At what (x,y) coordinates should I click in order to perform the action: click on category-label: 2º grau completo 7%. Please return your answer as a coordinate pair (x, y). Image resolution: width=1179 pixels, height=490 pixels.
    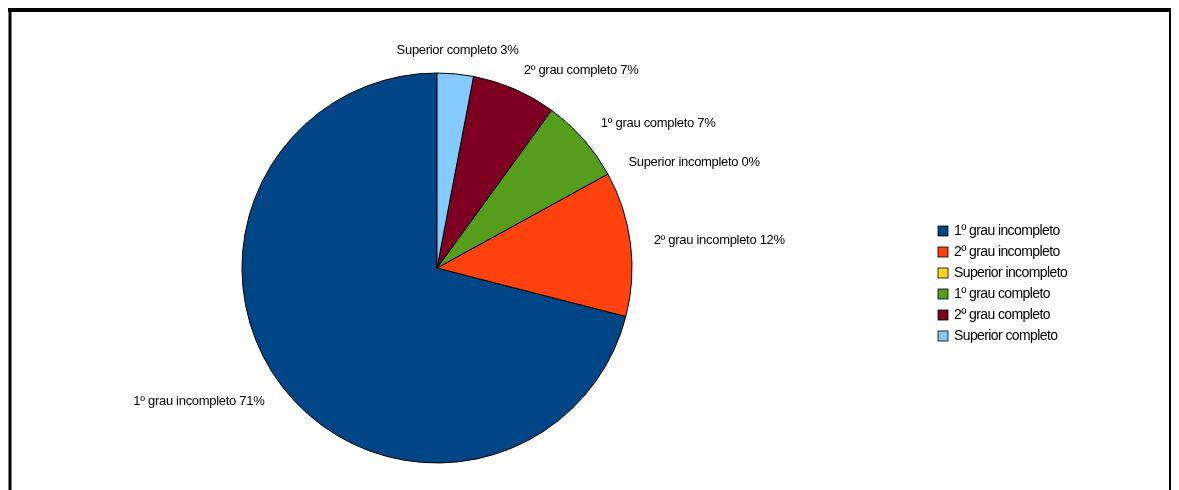
    Looking at the image, I should click on (581, 70).